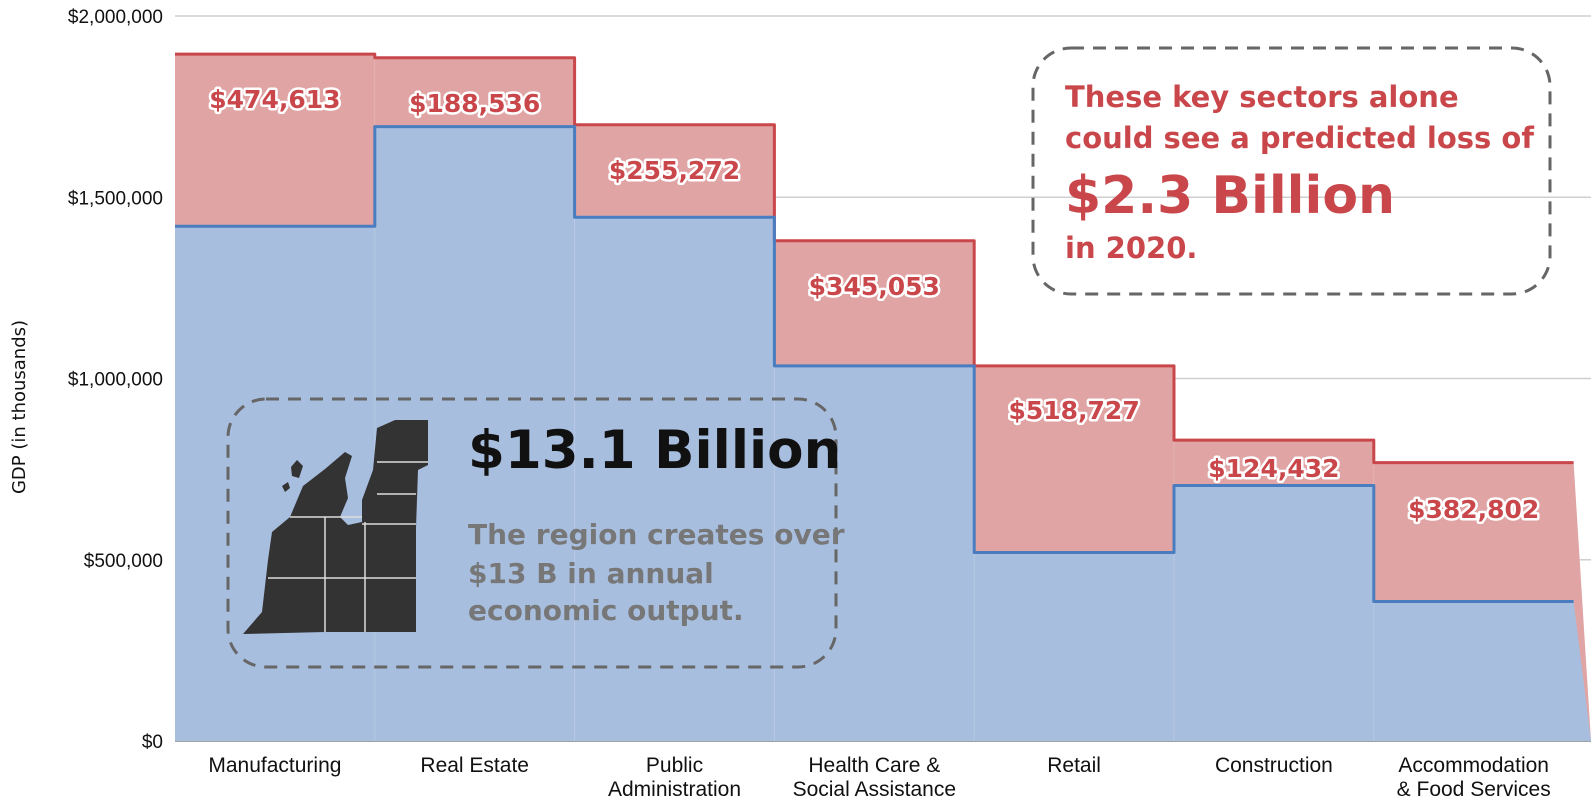  Describe the element at coordinates (874, 789) in the screenshot. I see `x-category-label: Social Assistance` at that location.